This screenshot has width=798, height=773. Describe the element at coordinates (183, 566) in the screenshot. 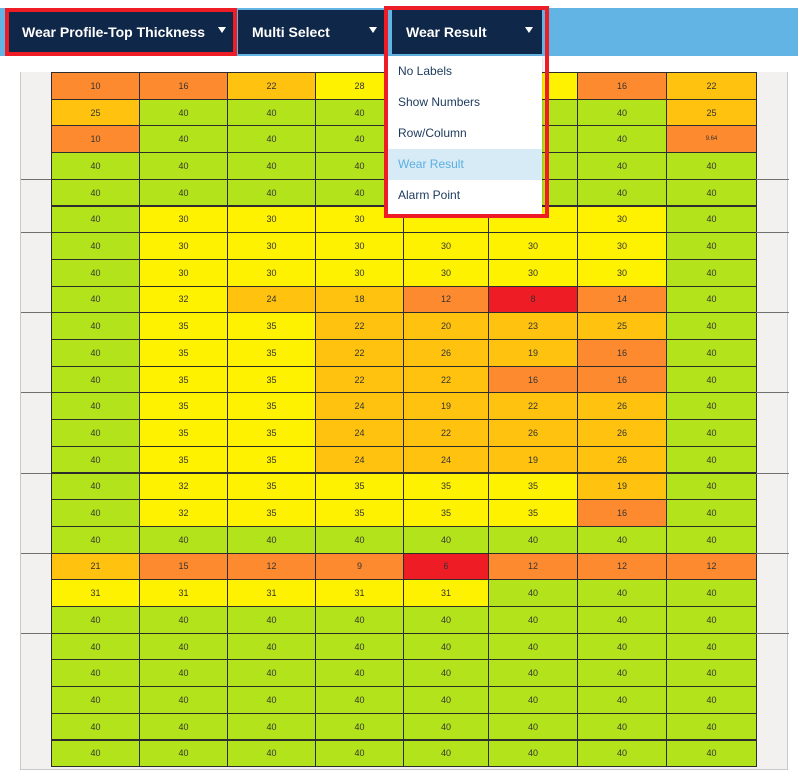

I see `grid-cell: 15` at that location.